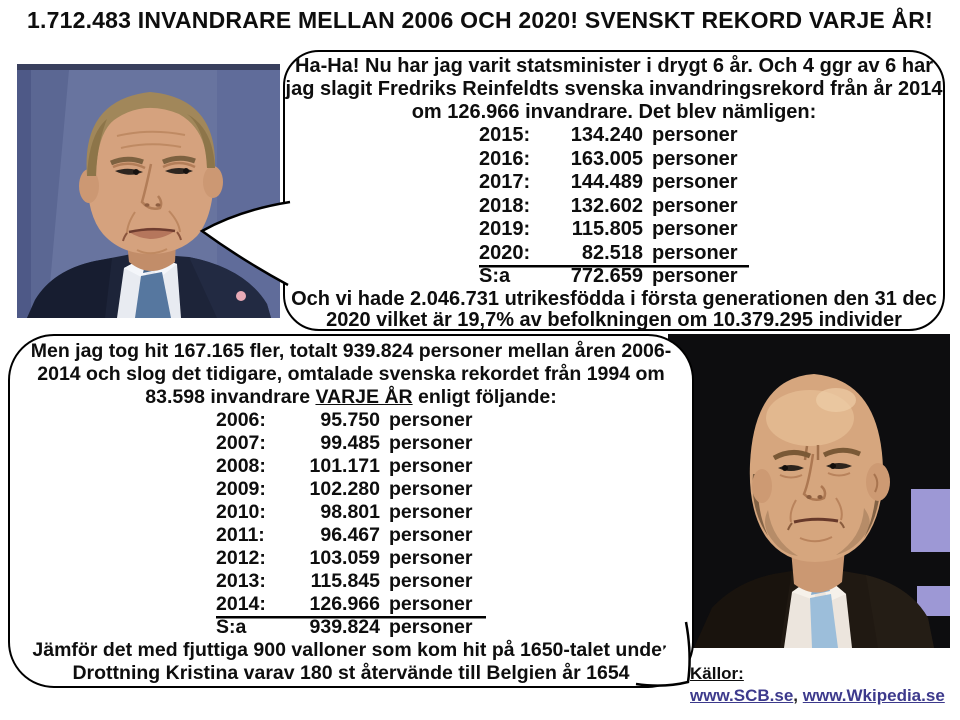 The height and width of the screenshot is (720, 960). What do you see at coordinates (717, 673) in the screenshot?
I see `sources-label: Källor:` at bounding box center [717, 673].